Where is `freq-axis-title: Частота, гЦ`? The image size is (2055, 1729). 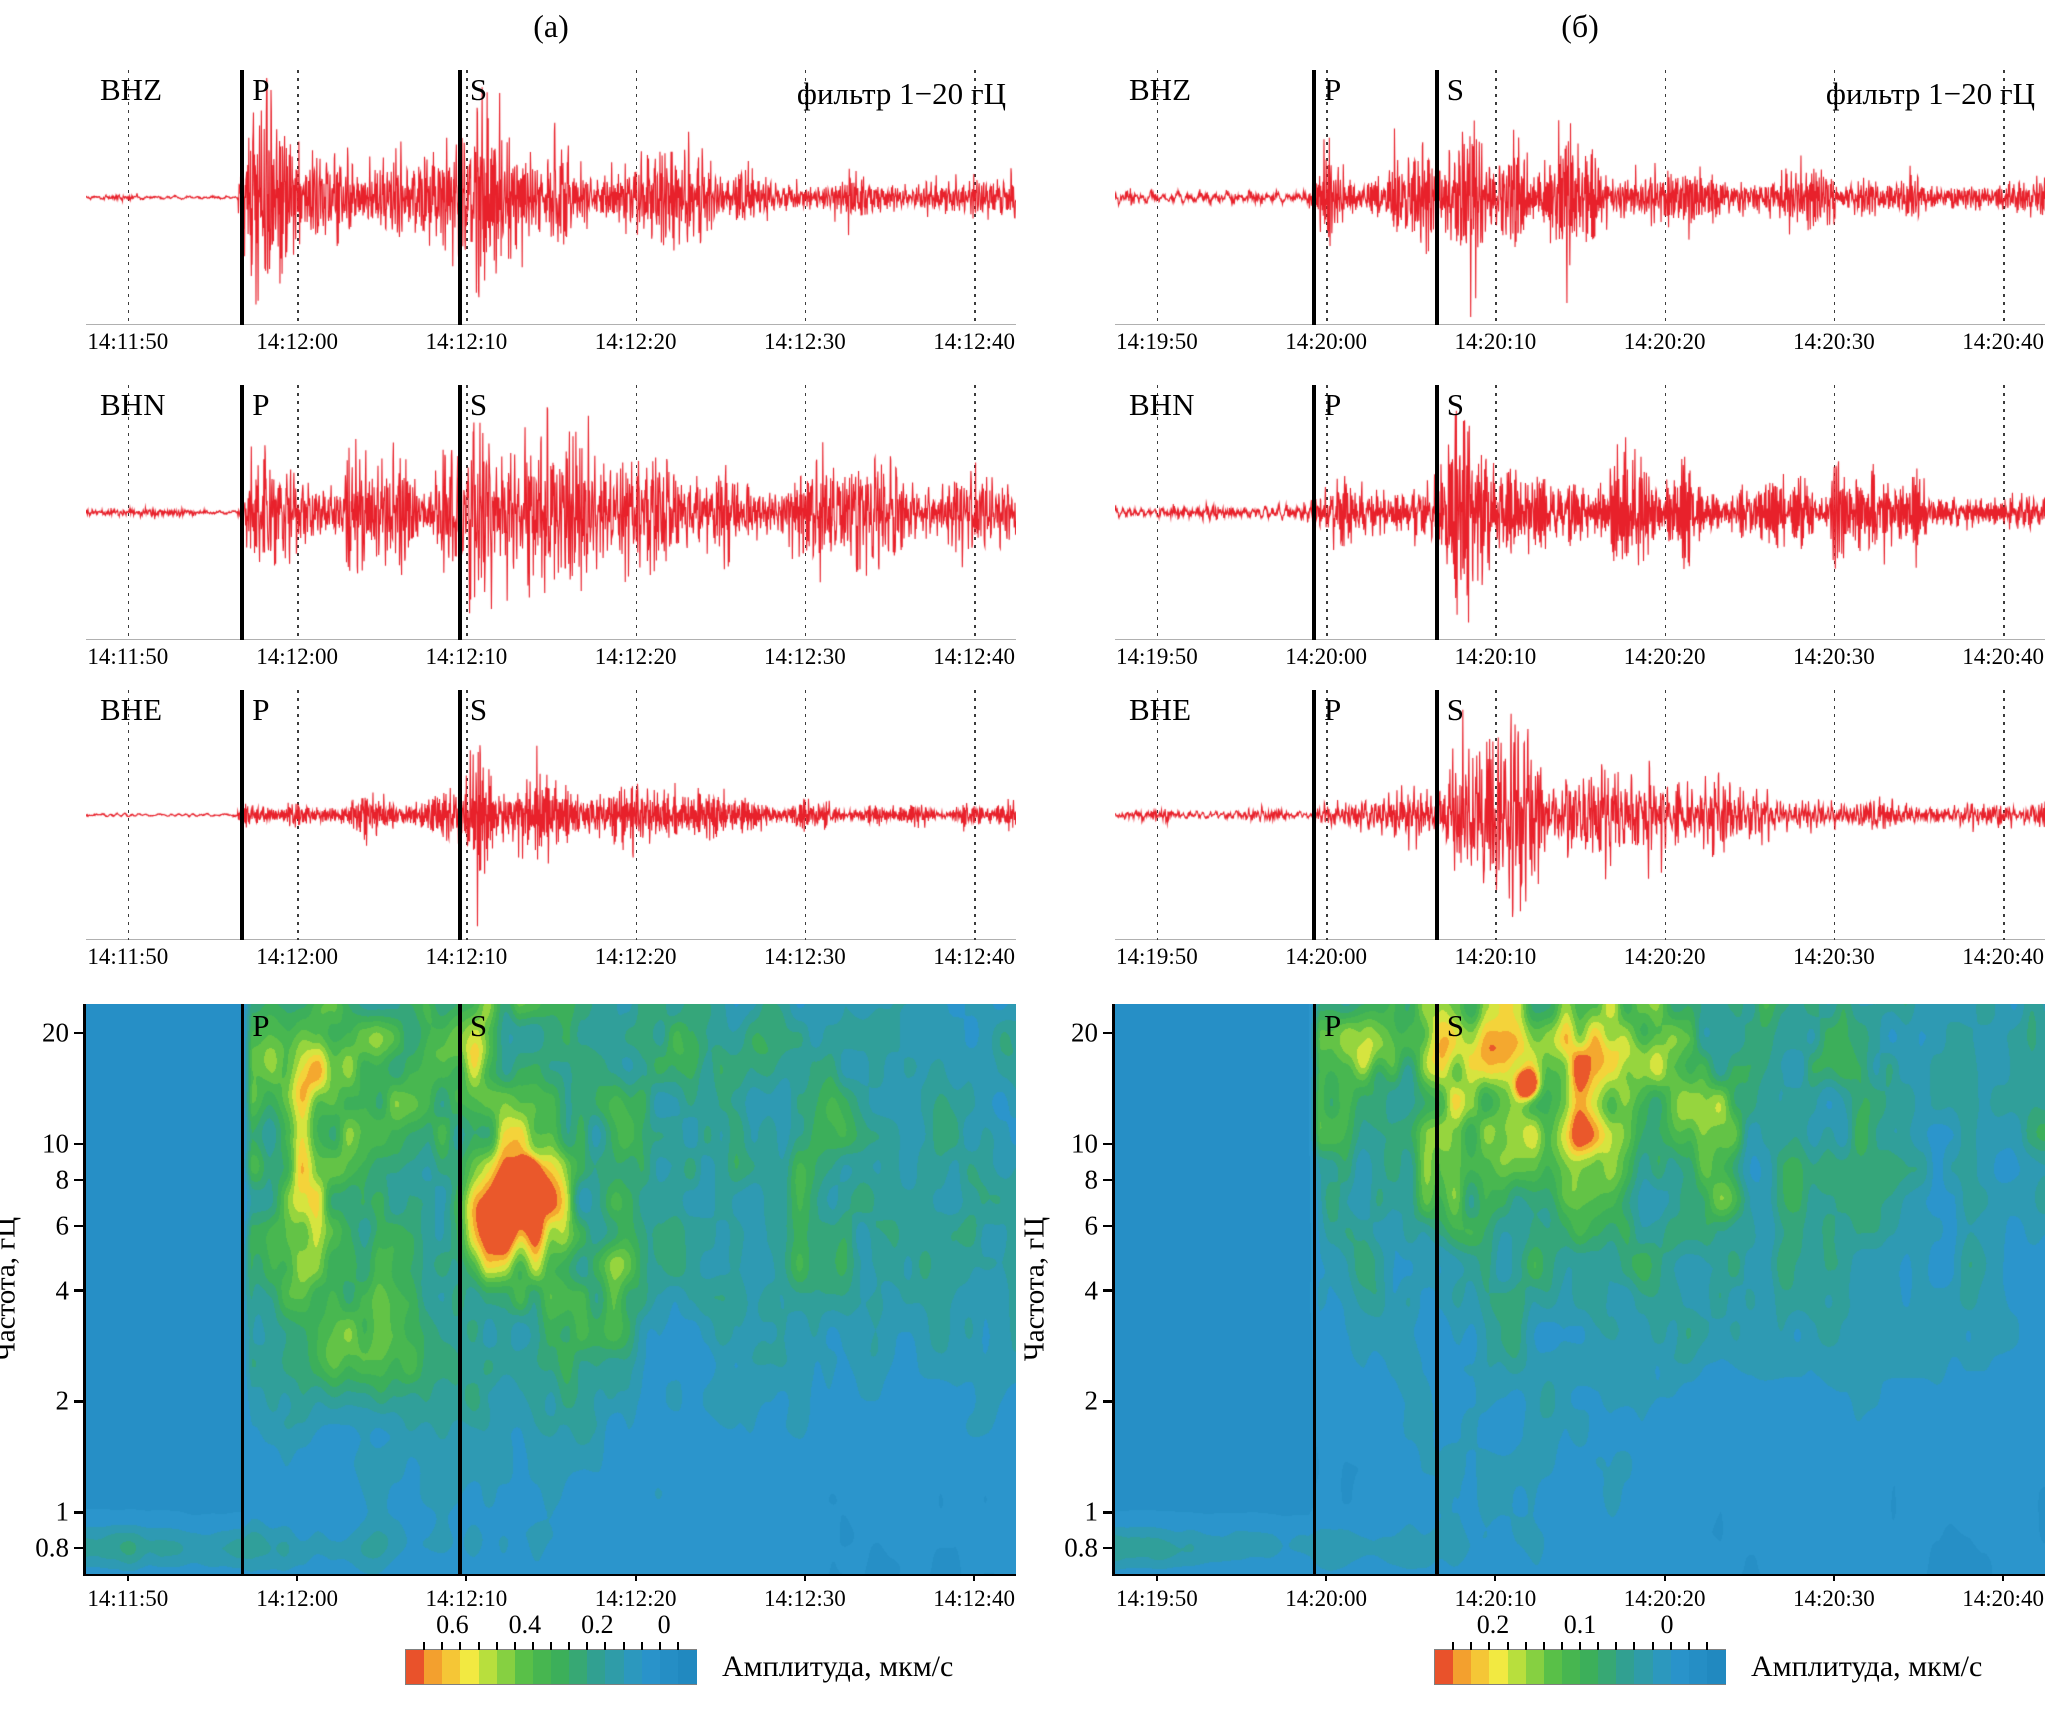 freq-axis-title: Частота, гЦ is located at coordinates (1034, 1289).